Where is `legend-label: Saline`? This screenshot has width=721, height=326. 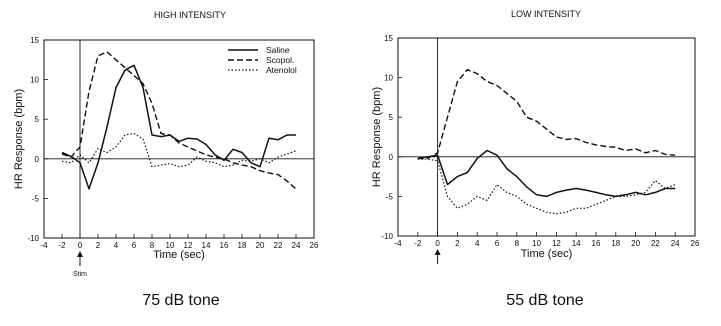
legend-label: Saline is located at coordinates (278, 50).